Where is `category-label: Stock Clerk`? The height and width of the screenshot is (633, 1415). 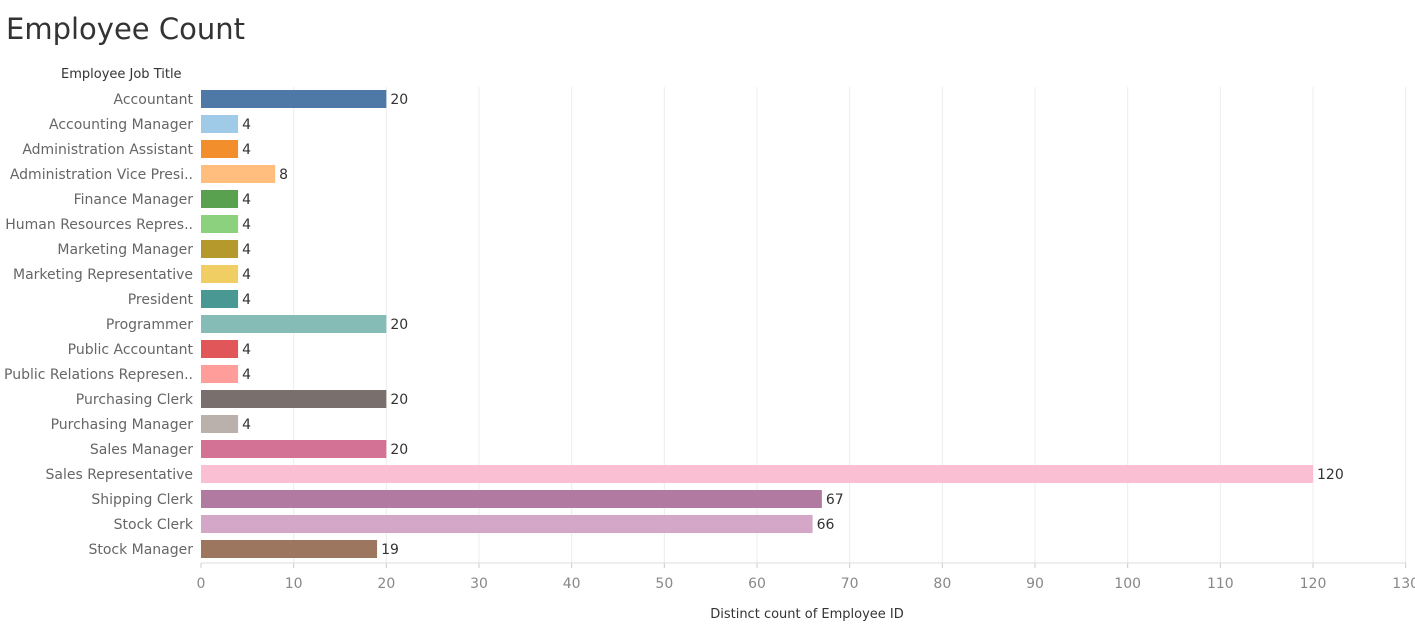
category-label: Stock Clerk is located at coordinates (154, 525).